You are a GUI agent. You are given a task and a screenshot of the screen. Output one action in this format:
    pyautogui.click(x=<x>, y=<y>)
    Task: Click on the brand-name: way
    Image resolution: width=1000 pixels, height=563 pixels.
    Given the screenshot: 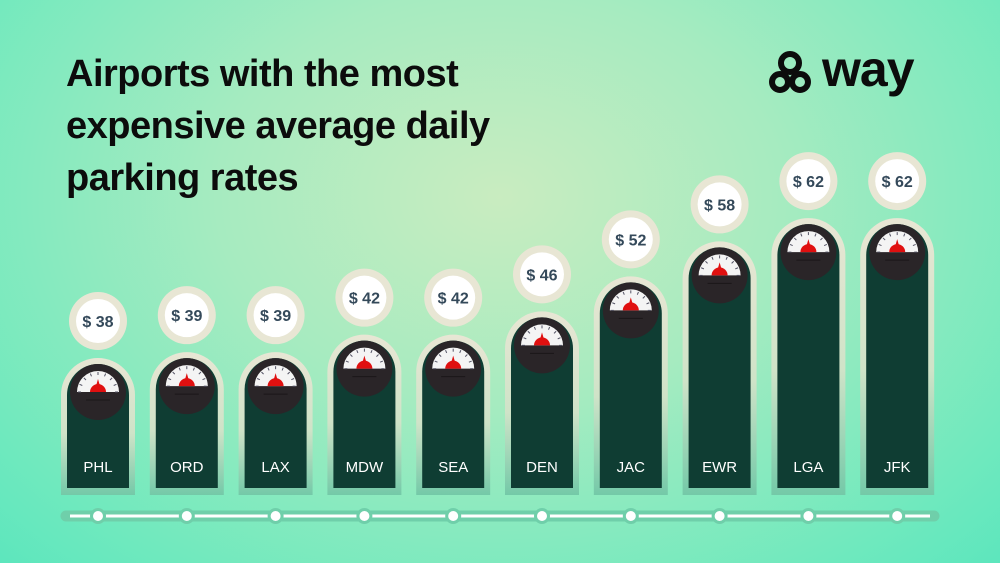 What is the action you would take?
    pyautogui.click(x=868, y=69)
    